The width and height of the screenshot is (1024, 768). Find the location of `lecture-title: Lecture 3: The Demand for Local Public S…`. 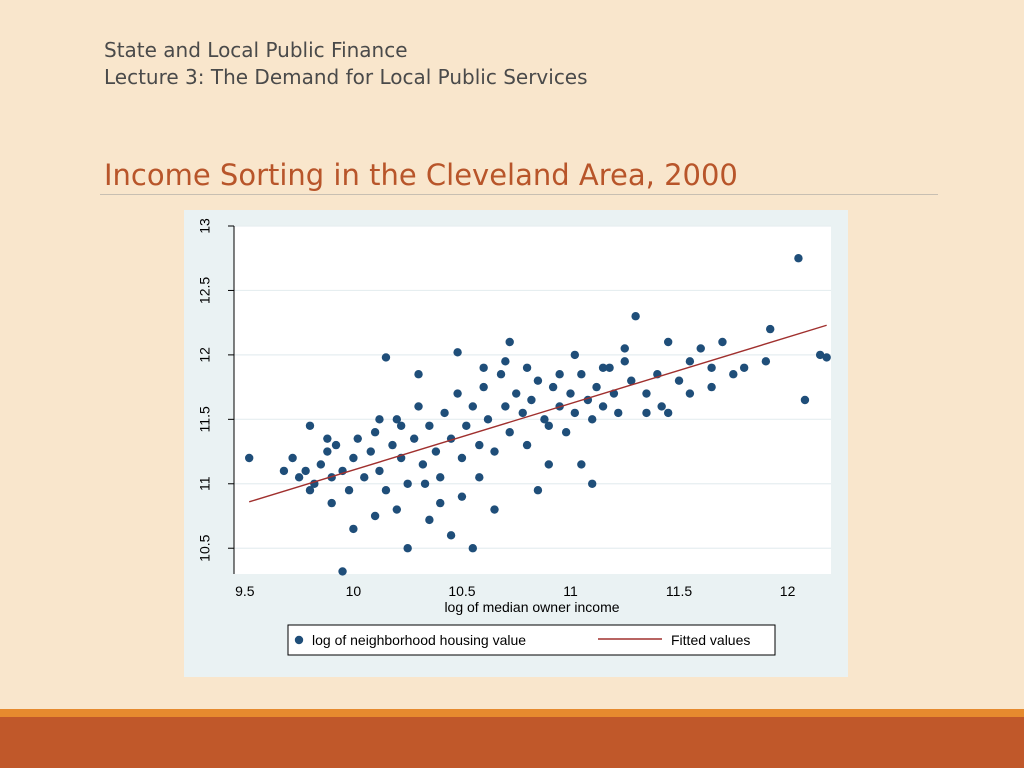

lecture-title: Lecture 3: The Demand for Local Public S… is located at coordinates (346, 77).